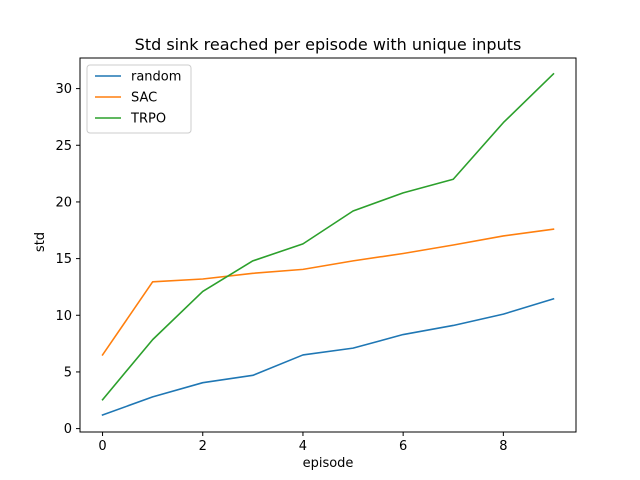 The height and width of the screenshot is (480, 640). What do you see at coordinates (144, 98) in the screenshot?
I see `legend-label-sac: SAC` at bounding box center [144, 98].